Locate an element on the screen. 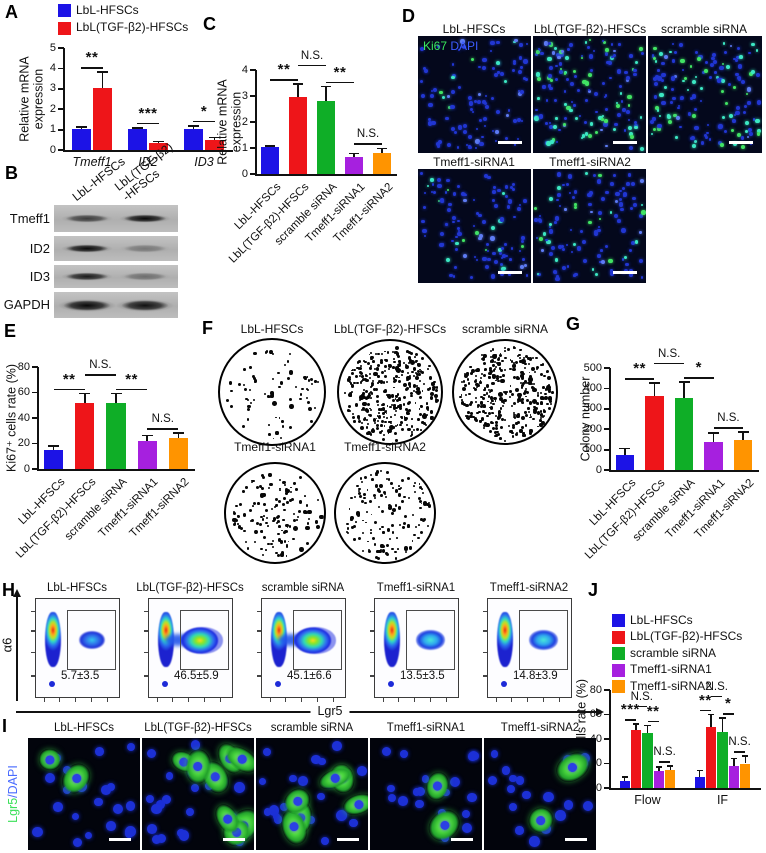  bar is located at coordinates (354, 165).